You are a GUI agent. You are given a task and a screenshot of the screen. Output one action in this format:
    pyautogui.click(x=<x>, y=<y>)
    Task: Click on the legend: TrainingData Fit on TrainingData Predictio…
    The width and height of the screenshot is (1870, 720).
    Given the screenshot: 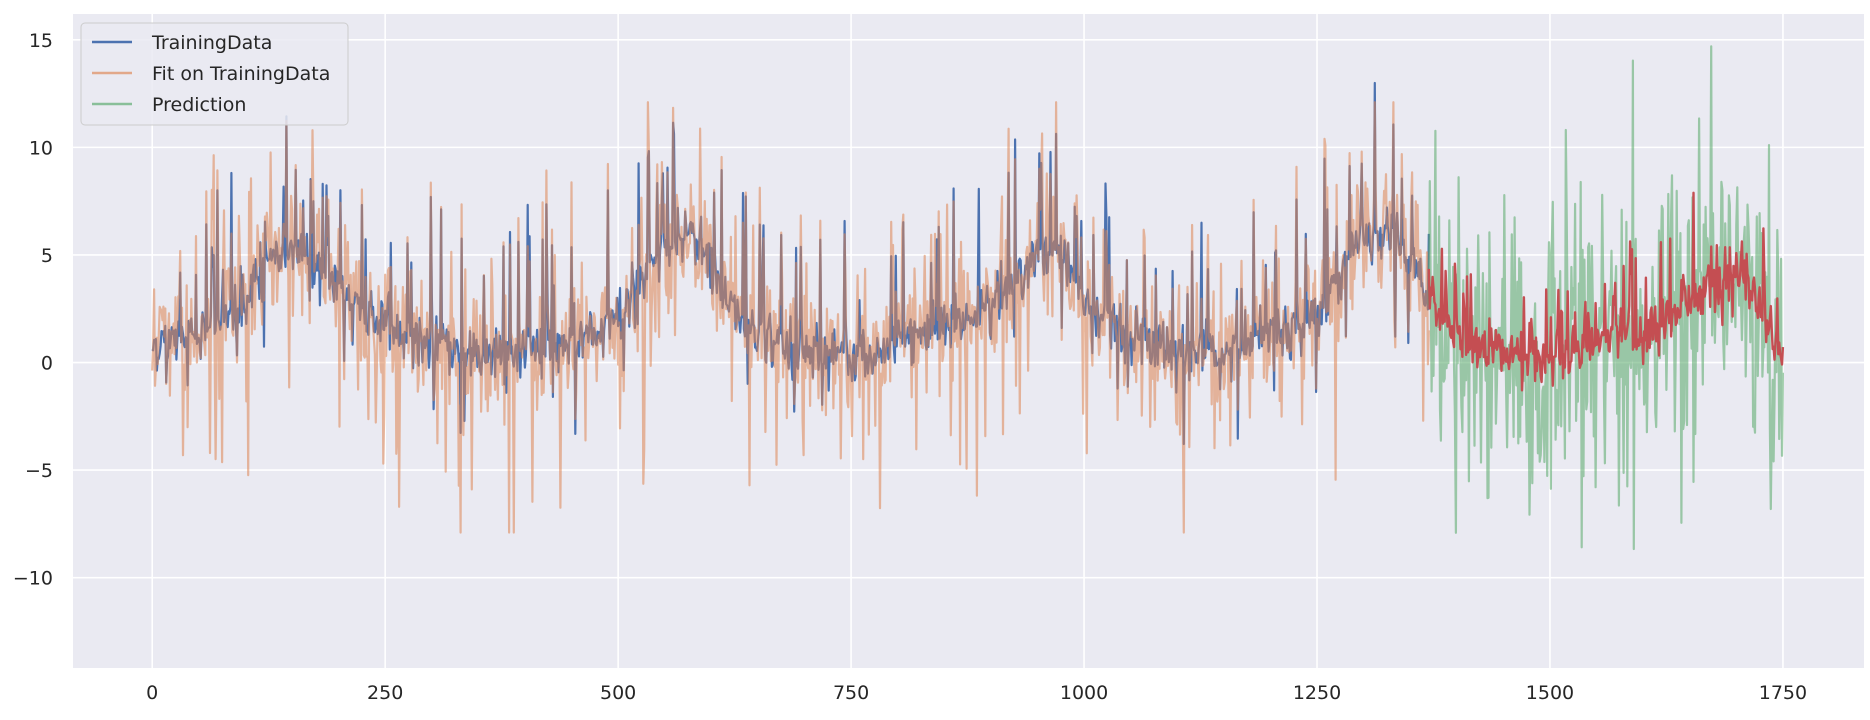 What is the action you would take?
    pyautogui.click(x=214, y=74)
    